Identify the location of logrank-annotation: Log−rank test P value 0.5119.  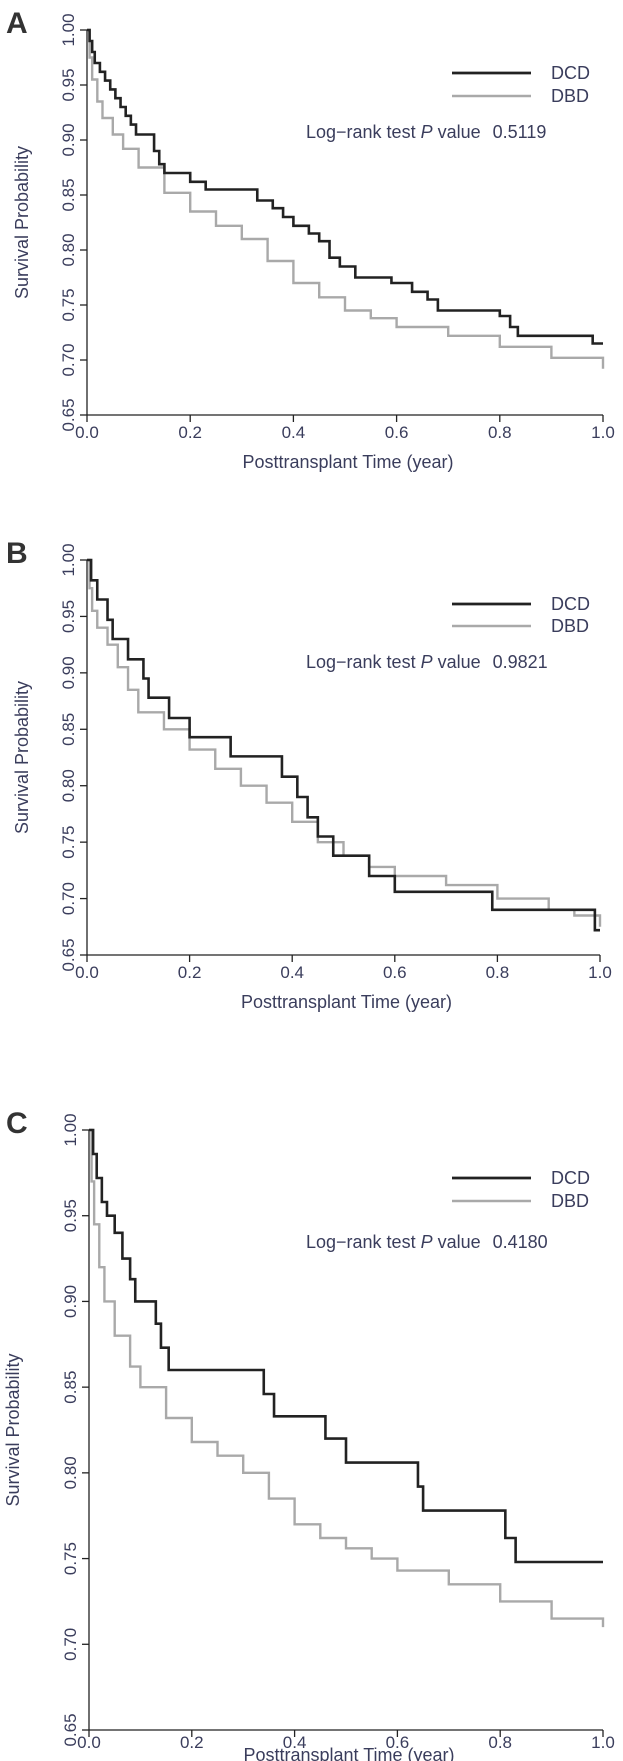
(426, 132).